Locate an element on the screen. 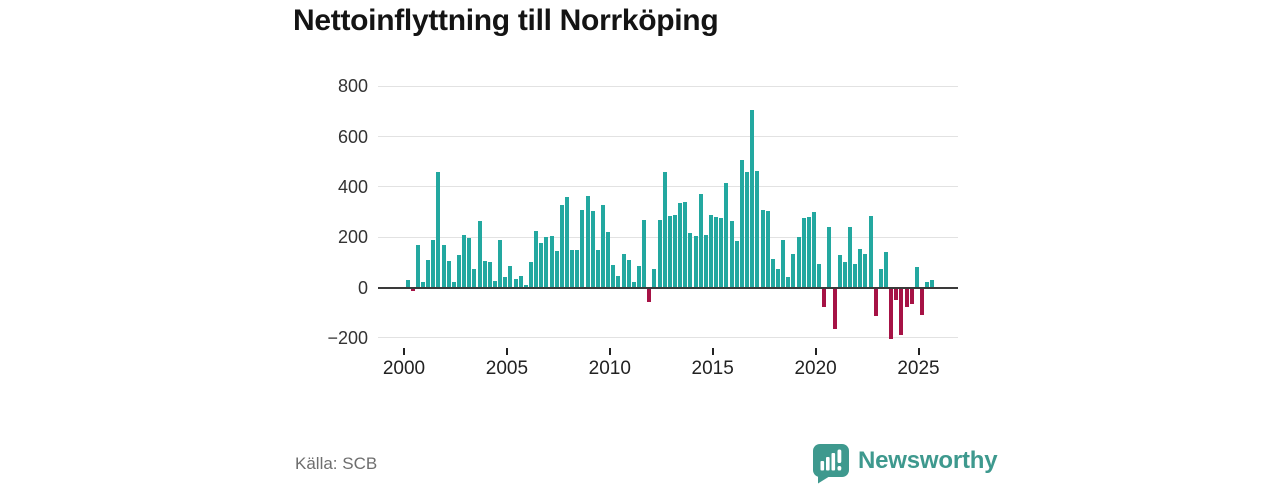  bar-2022-Q2 is located at coordinates (865, 270).